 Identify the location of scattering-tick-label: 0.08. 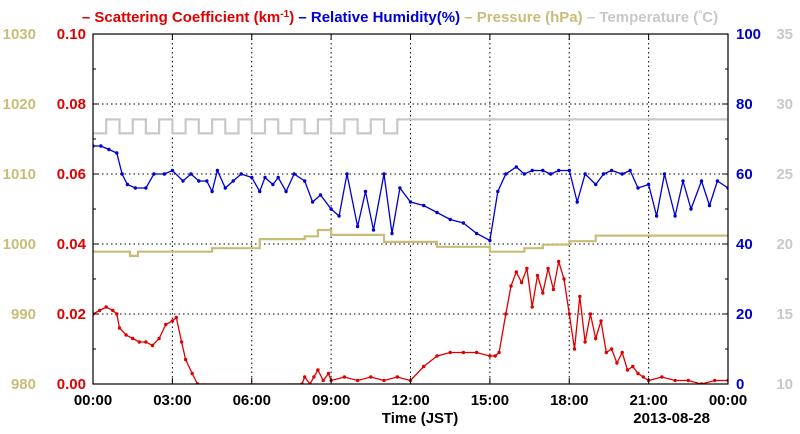
(71, 104).